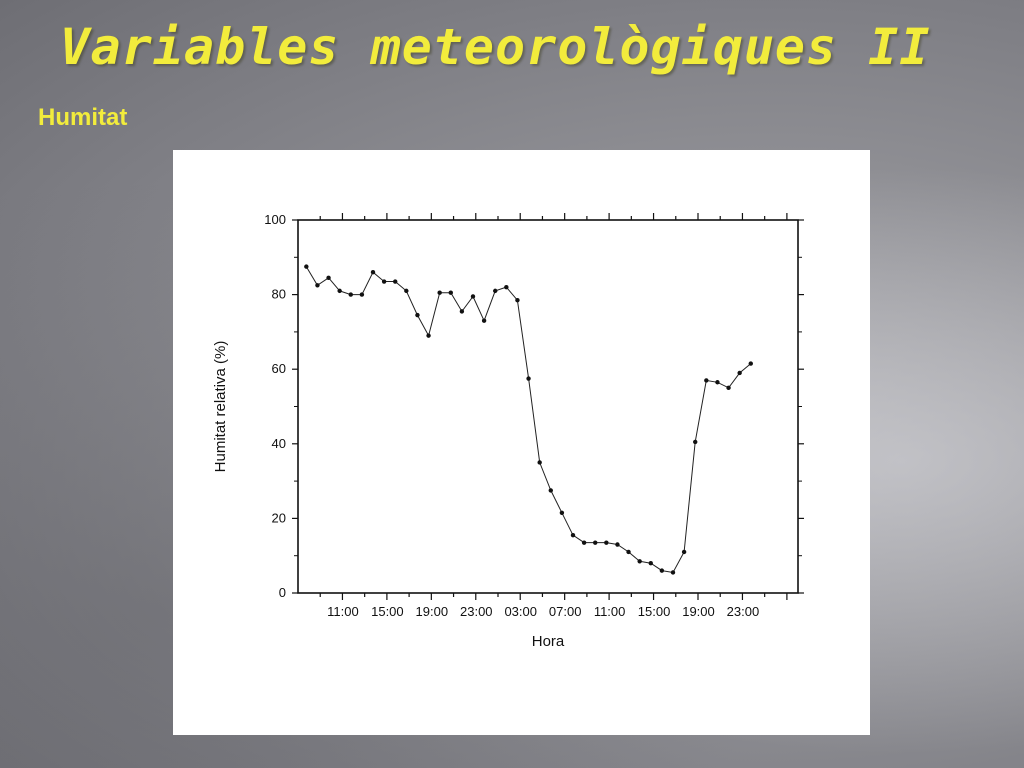 This screenshot has height=768, width=1024. Describe the element at coordinates (279, 294) in the screenshot. I see `y-tick-label: 80` at that location.